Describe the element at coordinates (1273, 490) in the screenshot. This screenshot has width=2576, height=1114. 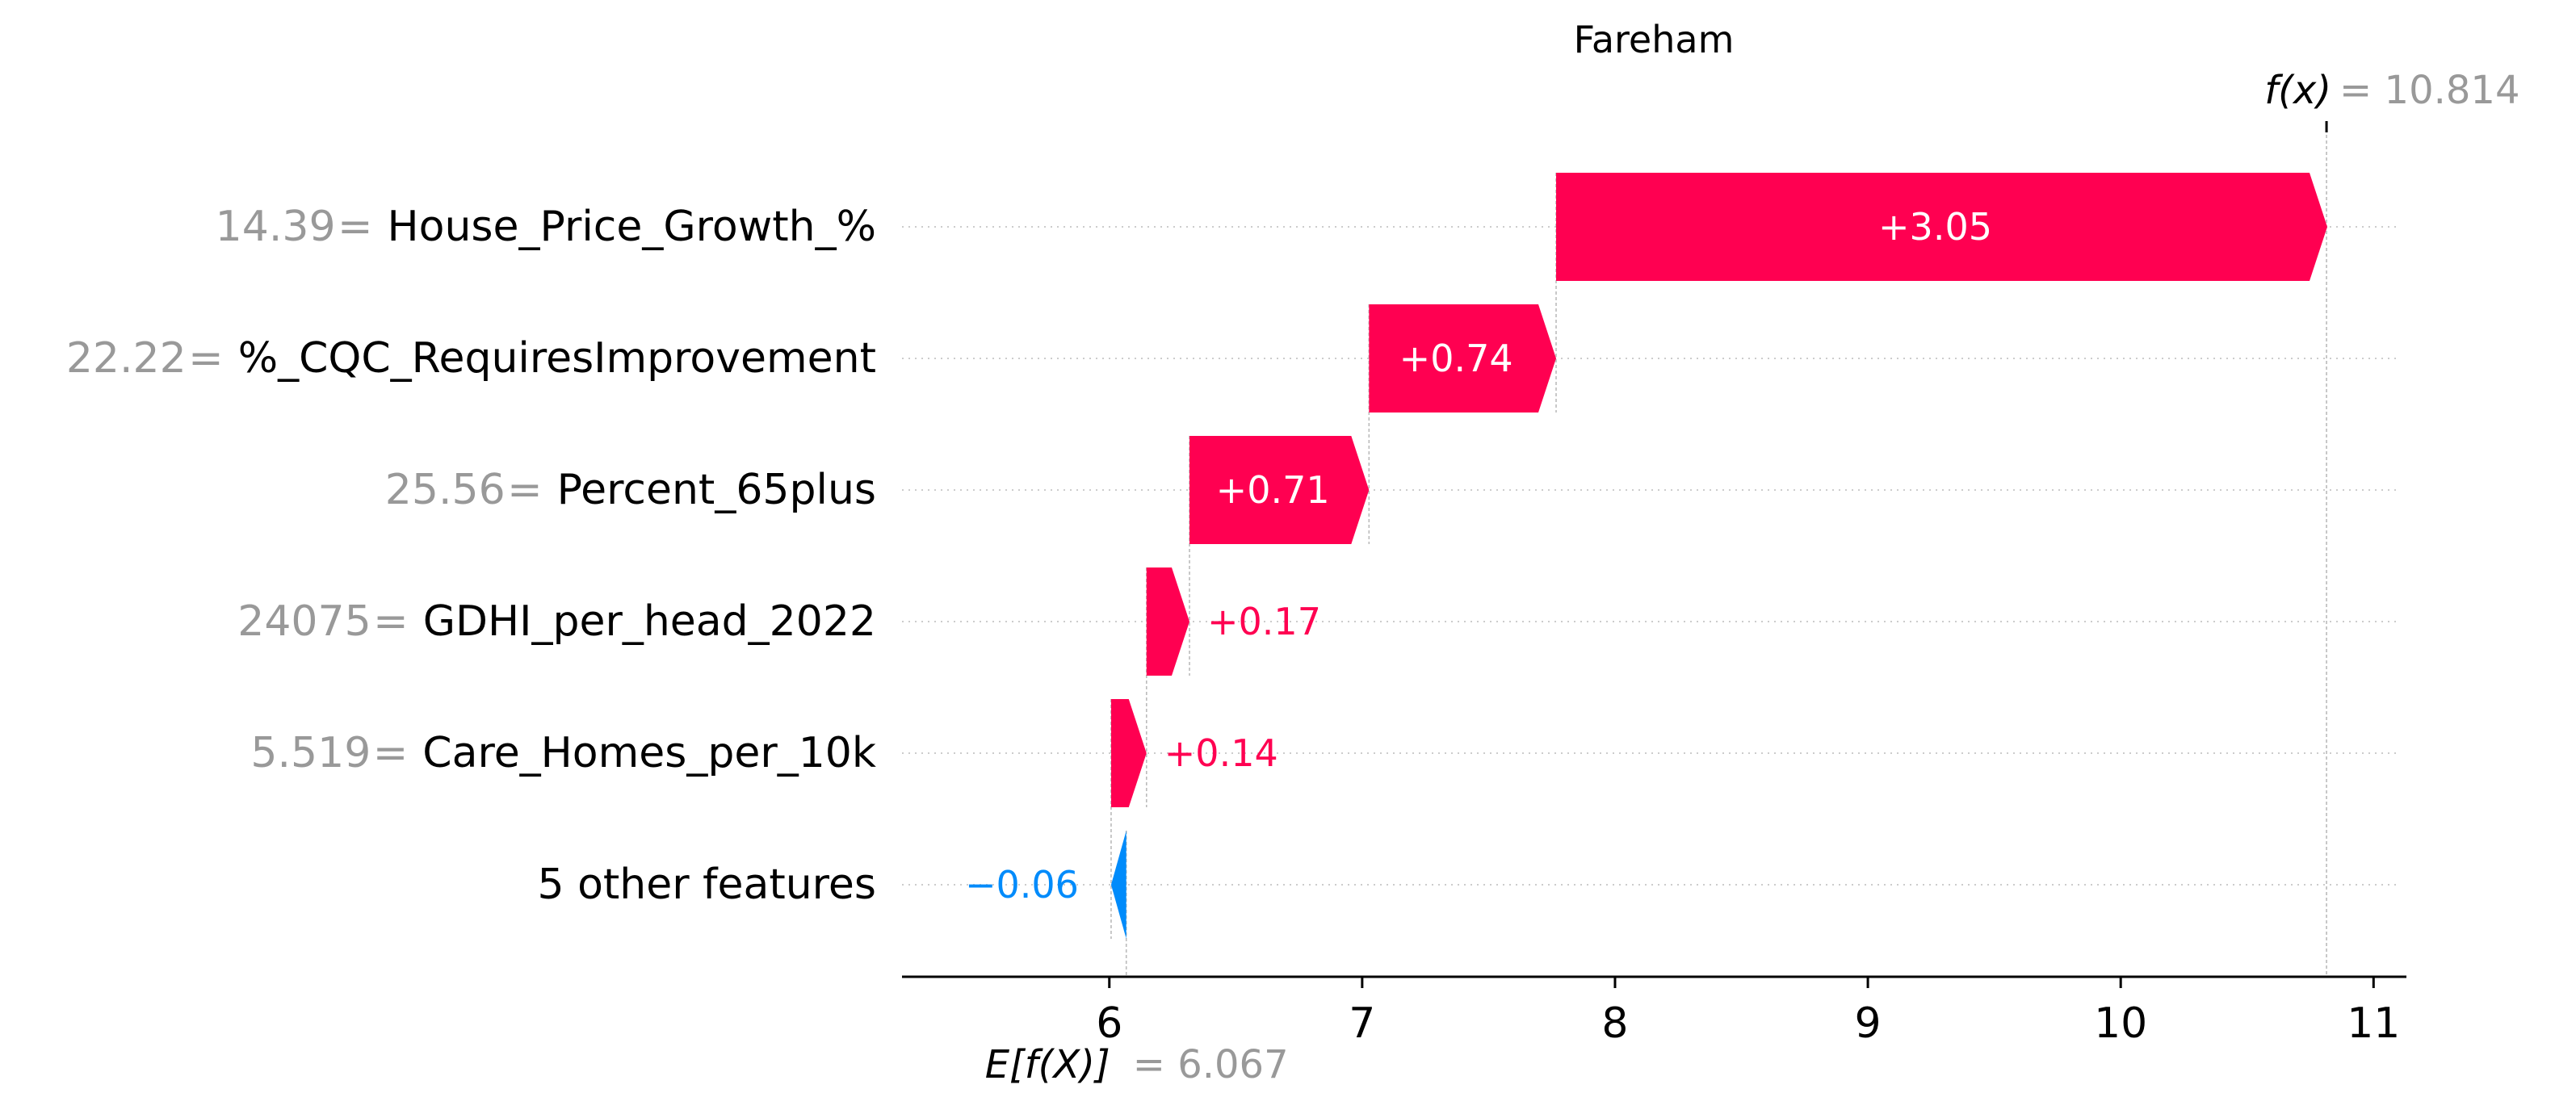
I see `contribution-label: +0.71` at that location.